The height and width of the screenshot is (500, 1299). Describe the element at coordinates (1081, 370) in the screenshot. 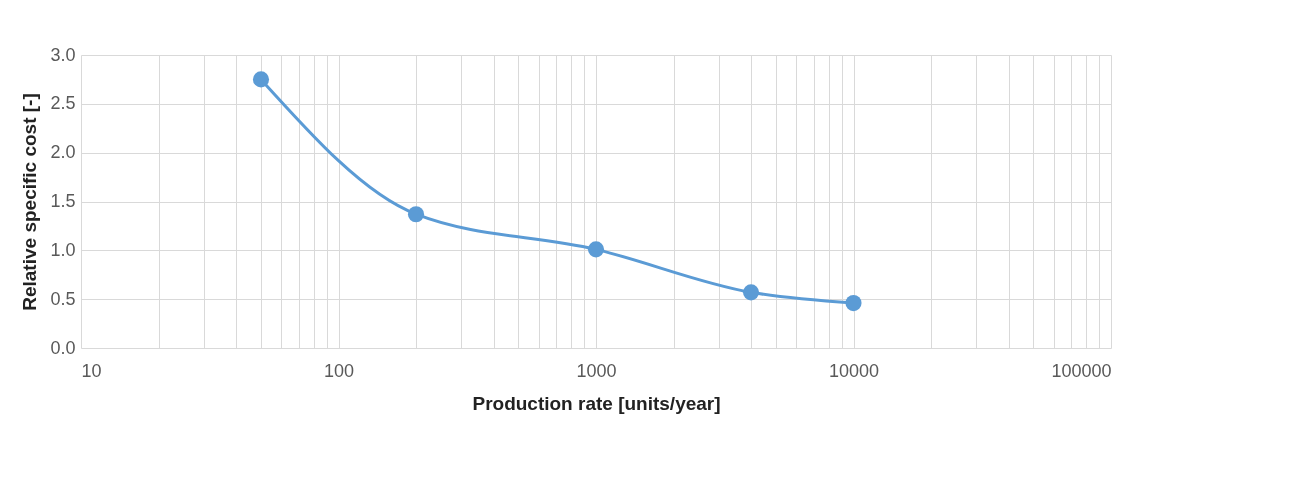

I see `x-tick-label: 100000` at that location.